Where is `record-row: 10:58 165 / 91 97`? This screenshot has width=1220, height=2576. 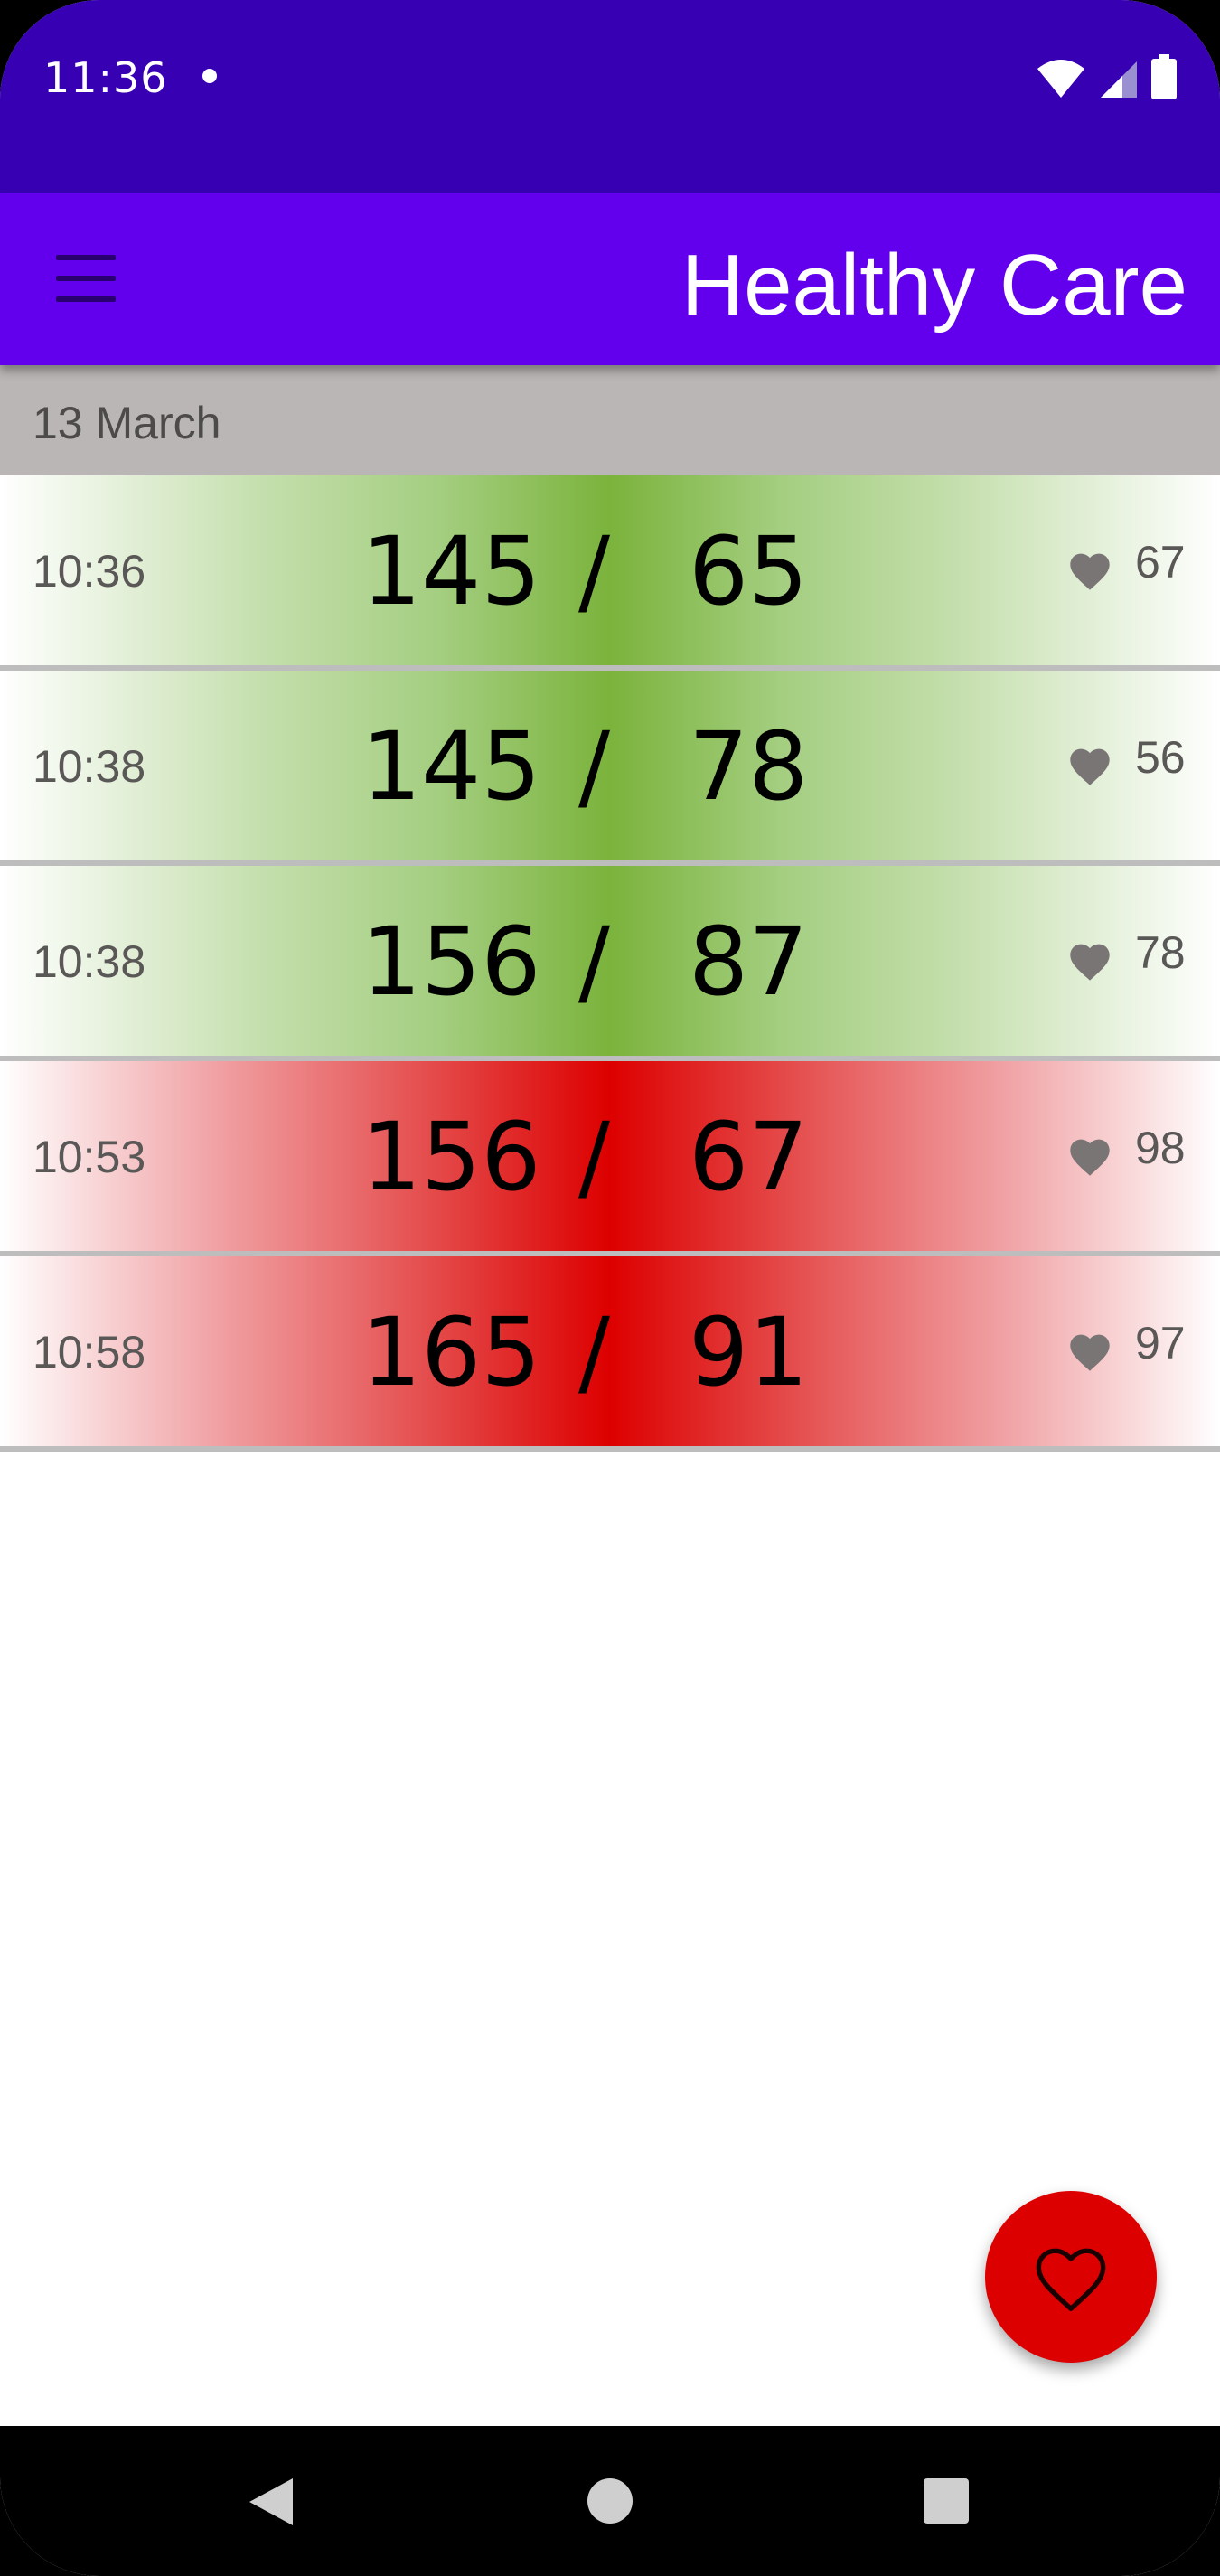 record-row: 10:58 165 / 91 97 is located at coordinates (610, 1354).